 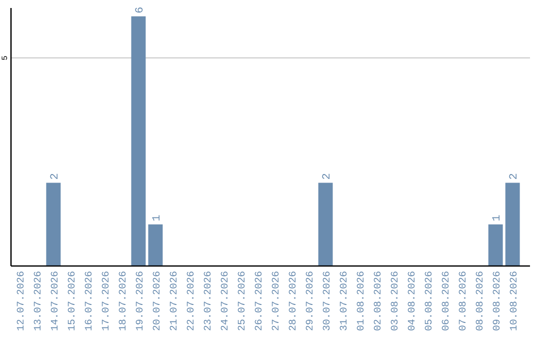 What do you see at coordinates (140, 301) in the screenshot?
I see `x-tick-label: 19.07.2026` at bounding box center [140, 301].